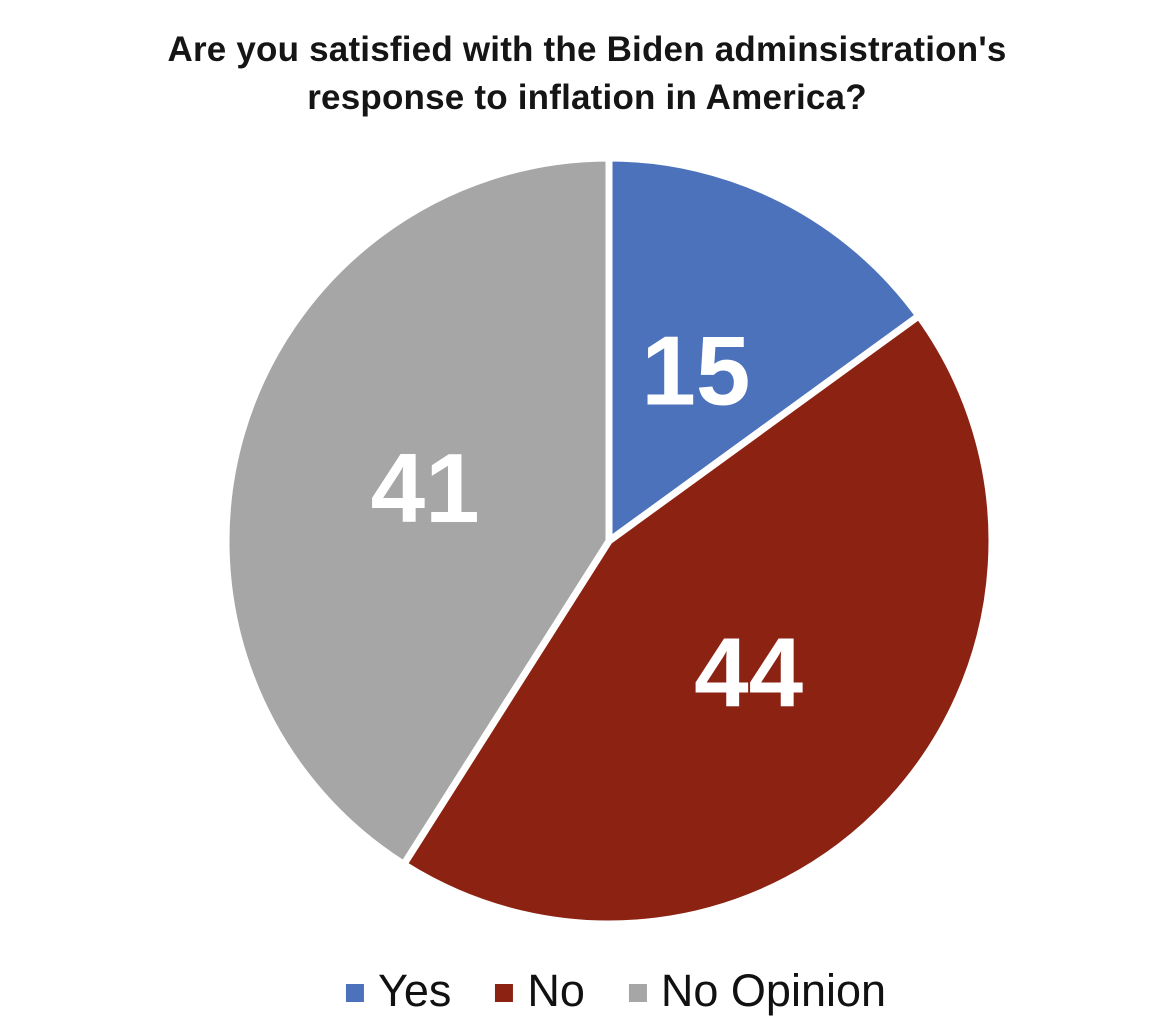  I want to click on chart-legend: Yes No No Opinion, so click(616, 990).